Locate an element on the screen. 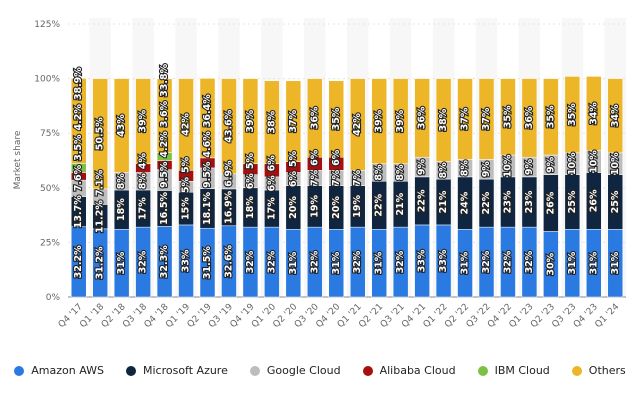 This screenshot has width=640, height=407. data-label: 15% is located at coordinates (186, 208).